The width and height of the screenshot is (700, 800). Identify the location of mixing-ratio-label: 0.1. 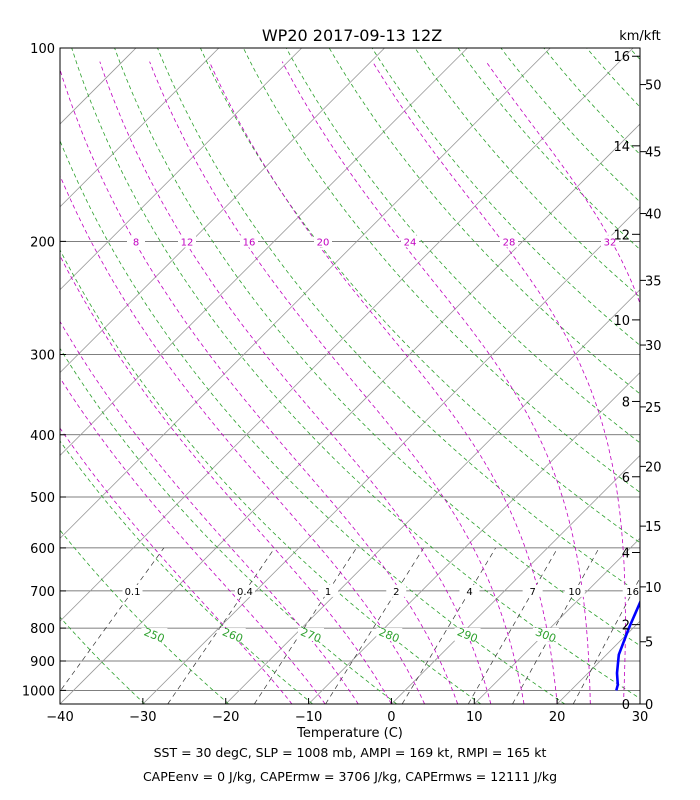
(133, 592).